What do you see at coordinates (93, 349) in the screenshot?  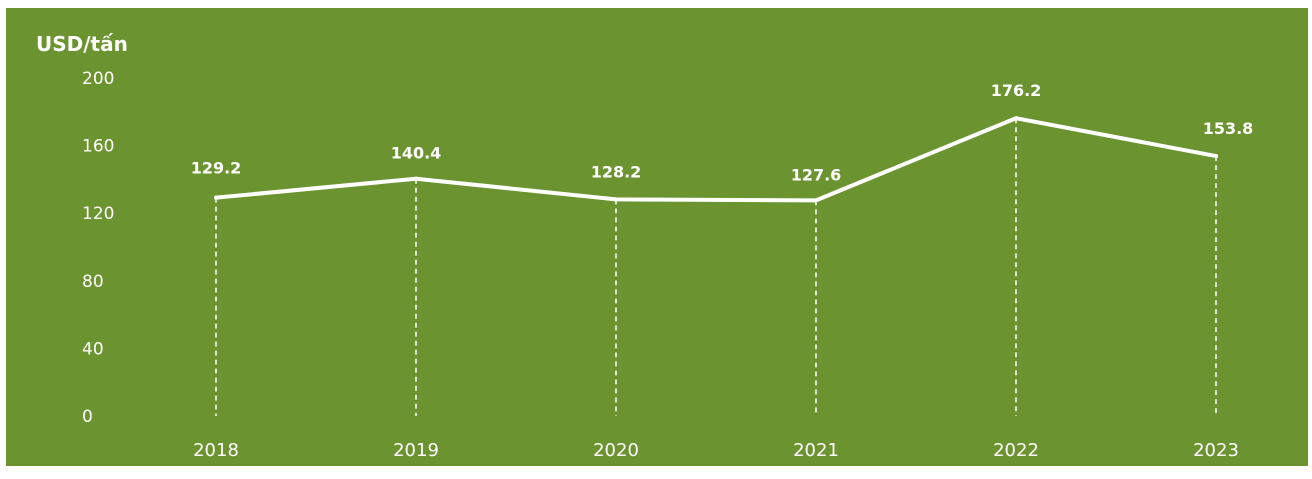 I see `y-tick-label: 40` at bounding box center [93, 349].